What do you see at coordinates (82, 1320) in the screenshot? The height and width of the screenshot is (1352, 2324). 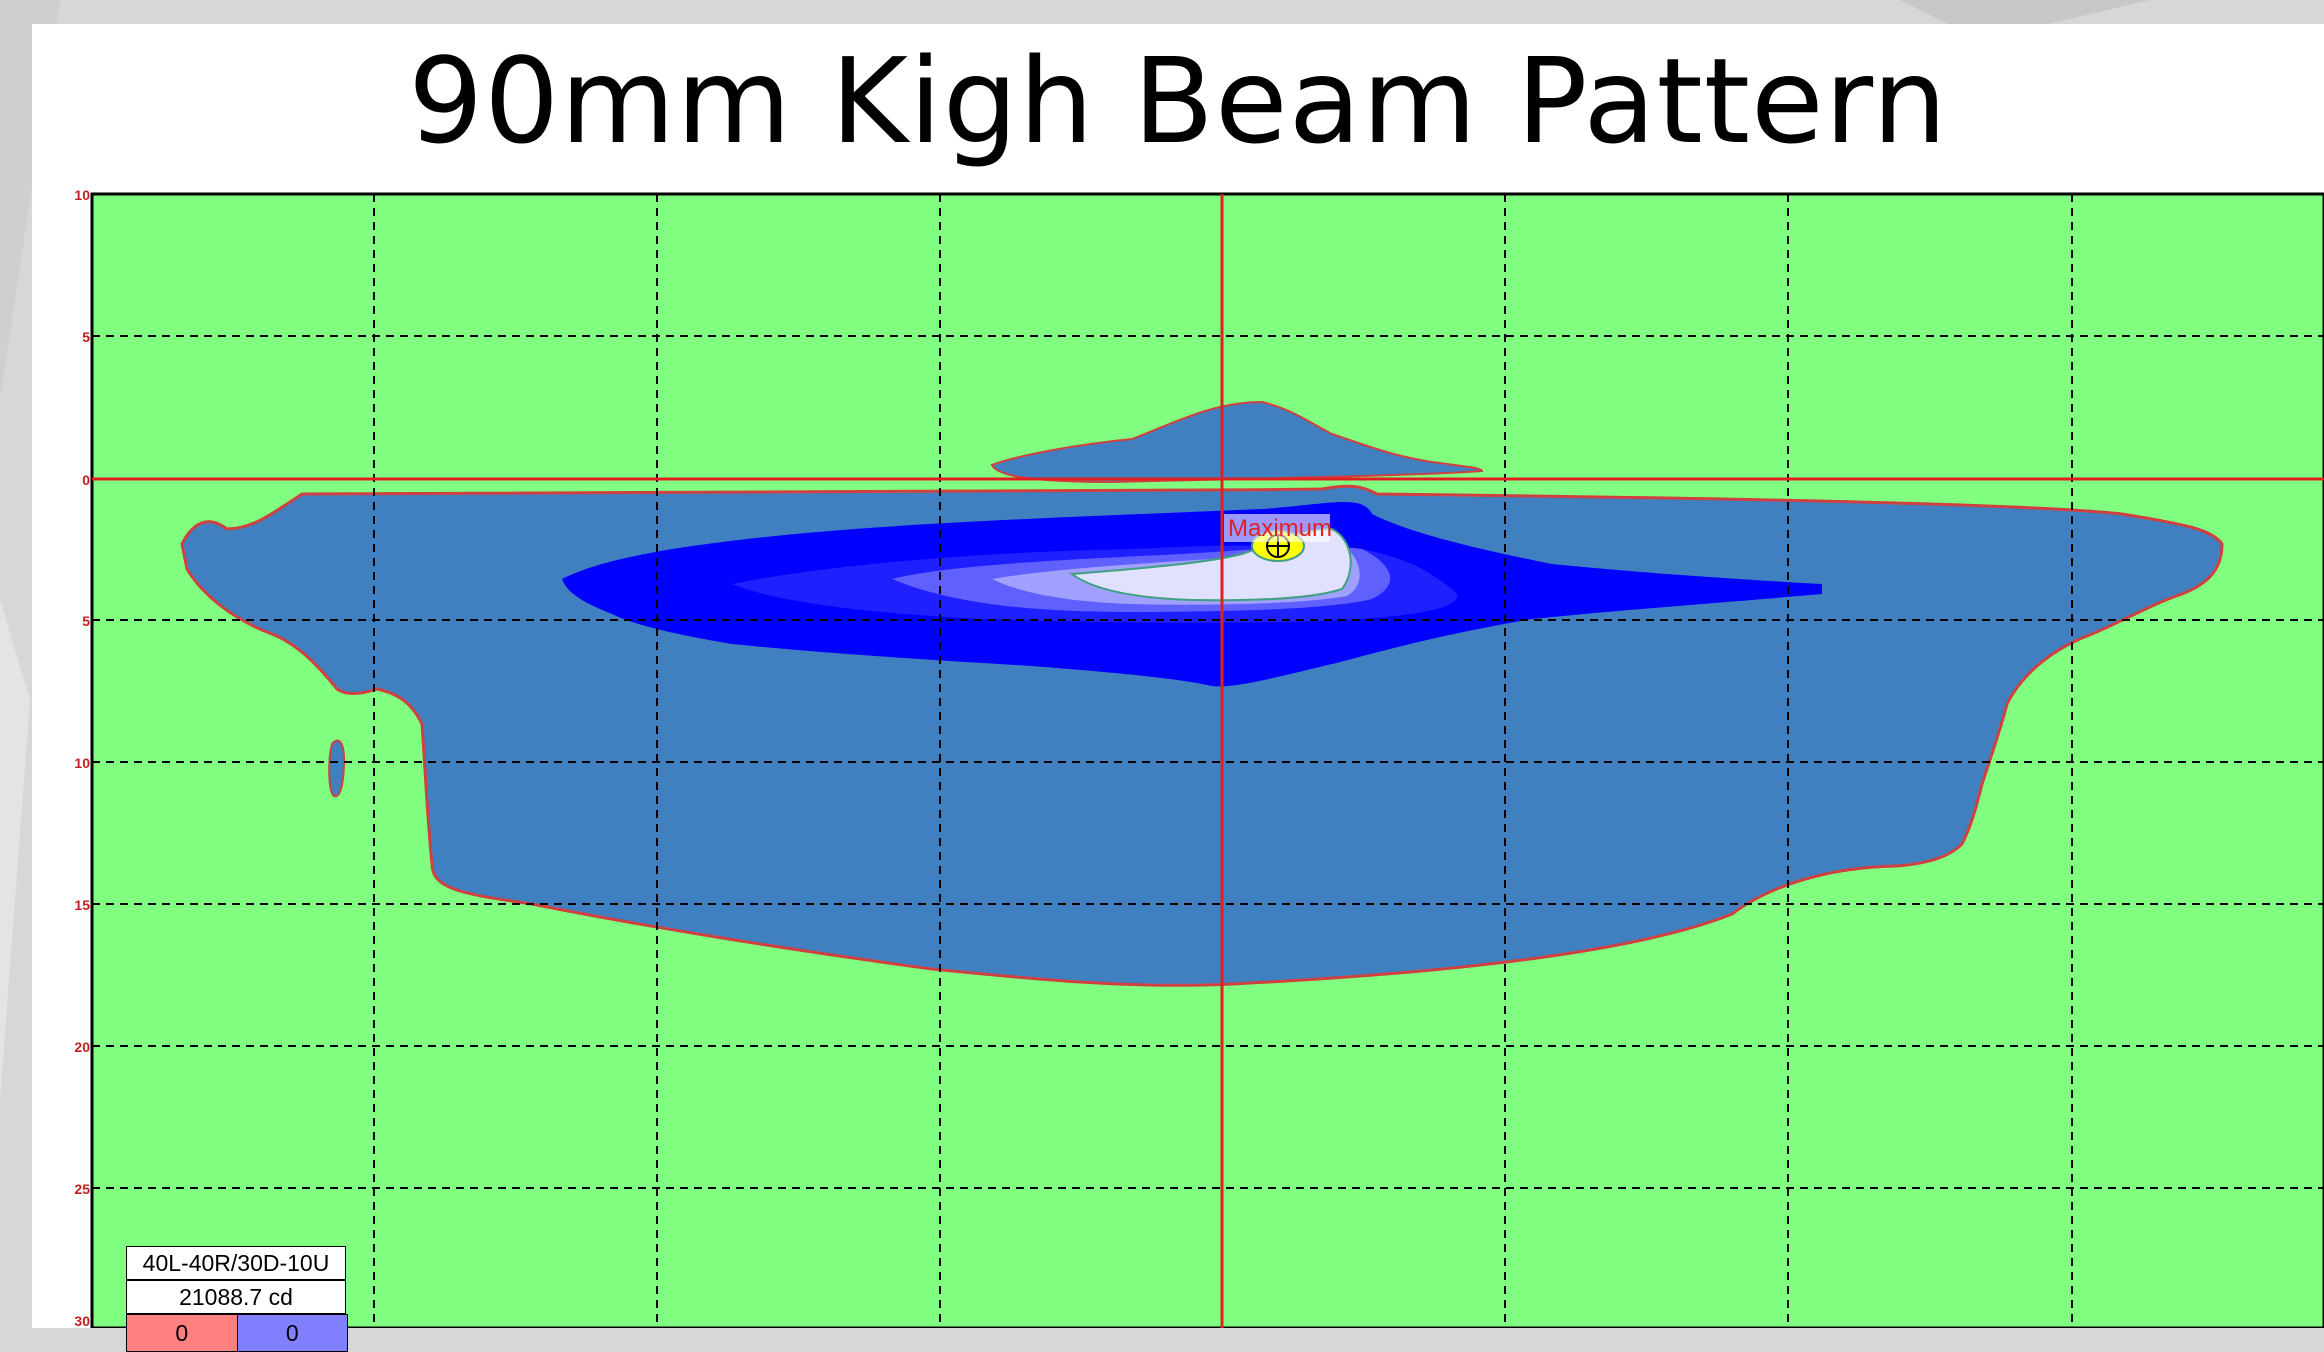 I see `y-tick-label: 30` at bounding box center [82, 1320].